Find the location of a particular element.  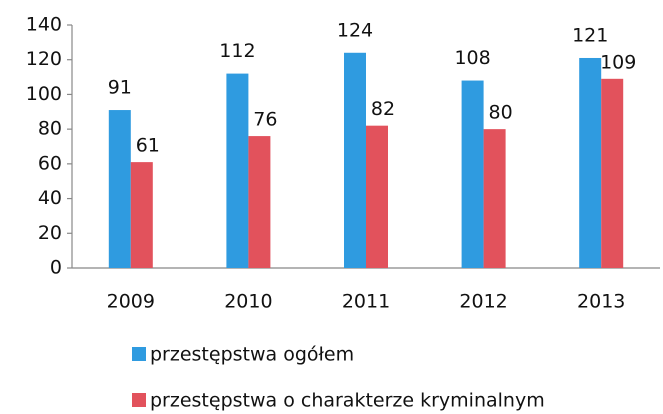

data-label: 91 is located at coordinates (120, 88).